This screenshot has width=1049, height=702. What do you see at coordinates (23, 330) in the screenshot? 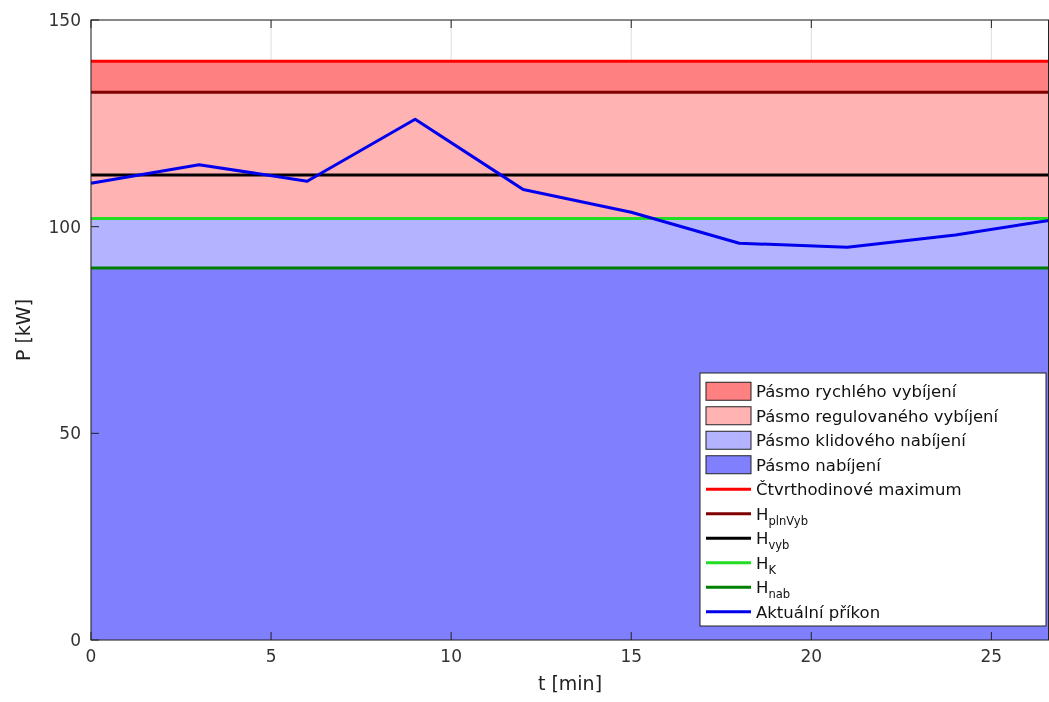
I see `y-axis-title: P [kW]` at bounding box center [23, 330].